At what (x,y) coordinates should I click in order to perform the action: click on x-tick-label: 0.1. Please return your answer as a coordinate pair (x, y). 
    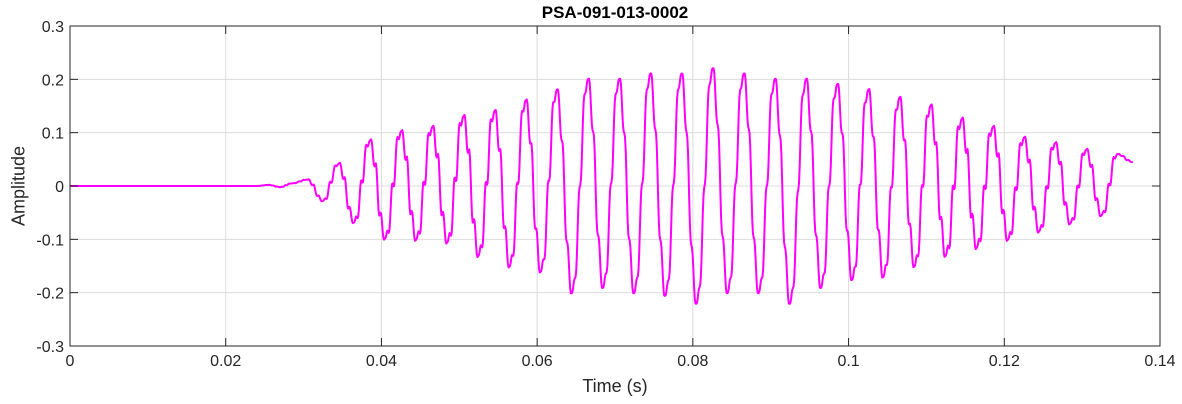
    Looking at the image, I should click on (848, 361).